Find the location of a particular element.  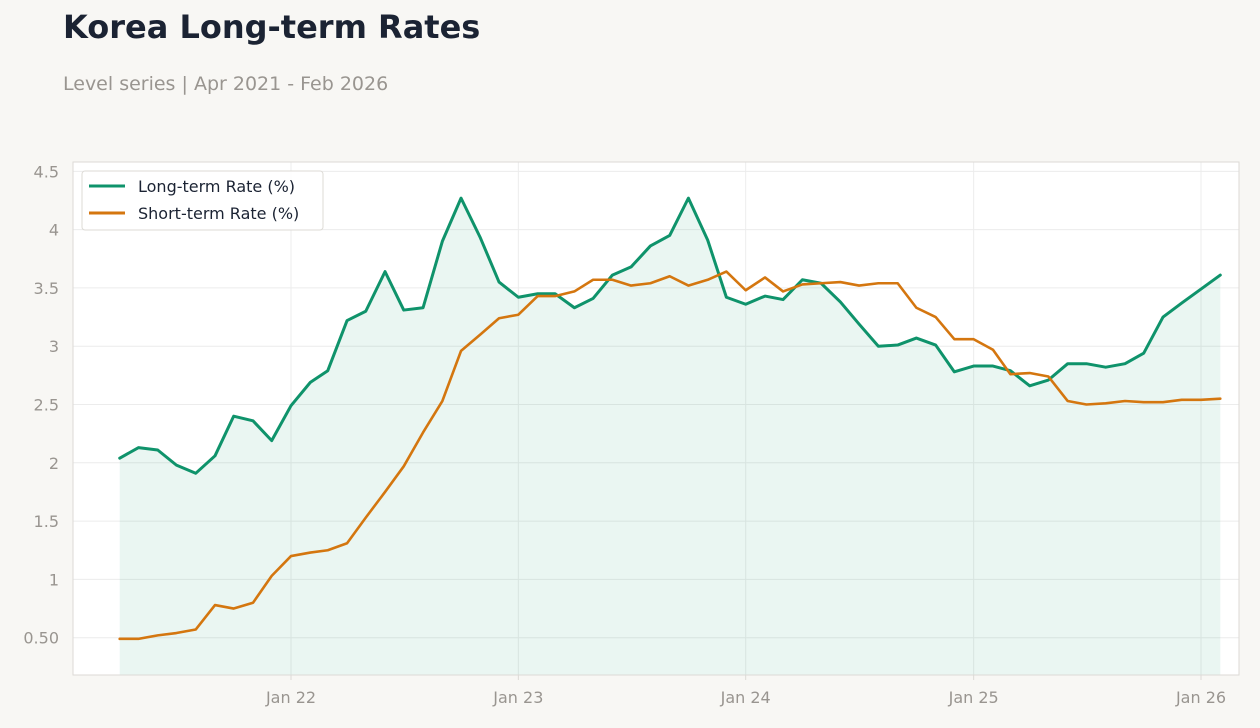

legend: Long-term Rate (%) Short-term Rate (%) is located at coordinates (202, 200).